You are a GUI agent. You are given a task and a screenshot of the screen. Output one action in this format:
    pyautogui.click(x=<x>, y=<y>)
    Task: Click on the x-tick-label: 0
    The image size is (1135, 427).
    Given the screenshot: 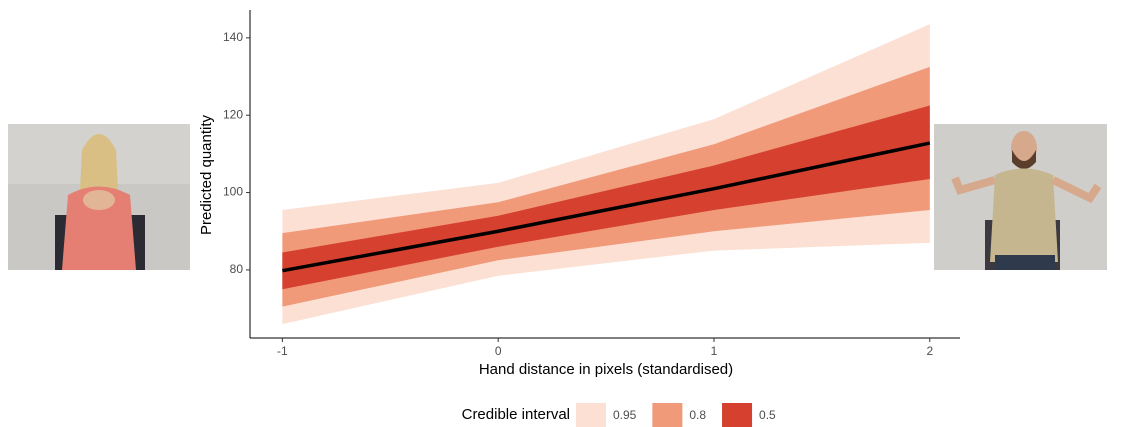 What is the action you would take?
    pyautogui.click(x=498, y=351)
    